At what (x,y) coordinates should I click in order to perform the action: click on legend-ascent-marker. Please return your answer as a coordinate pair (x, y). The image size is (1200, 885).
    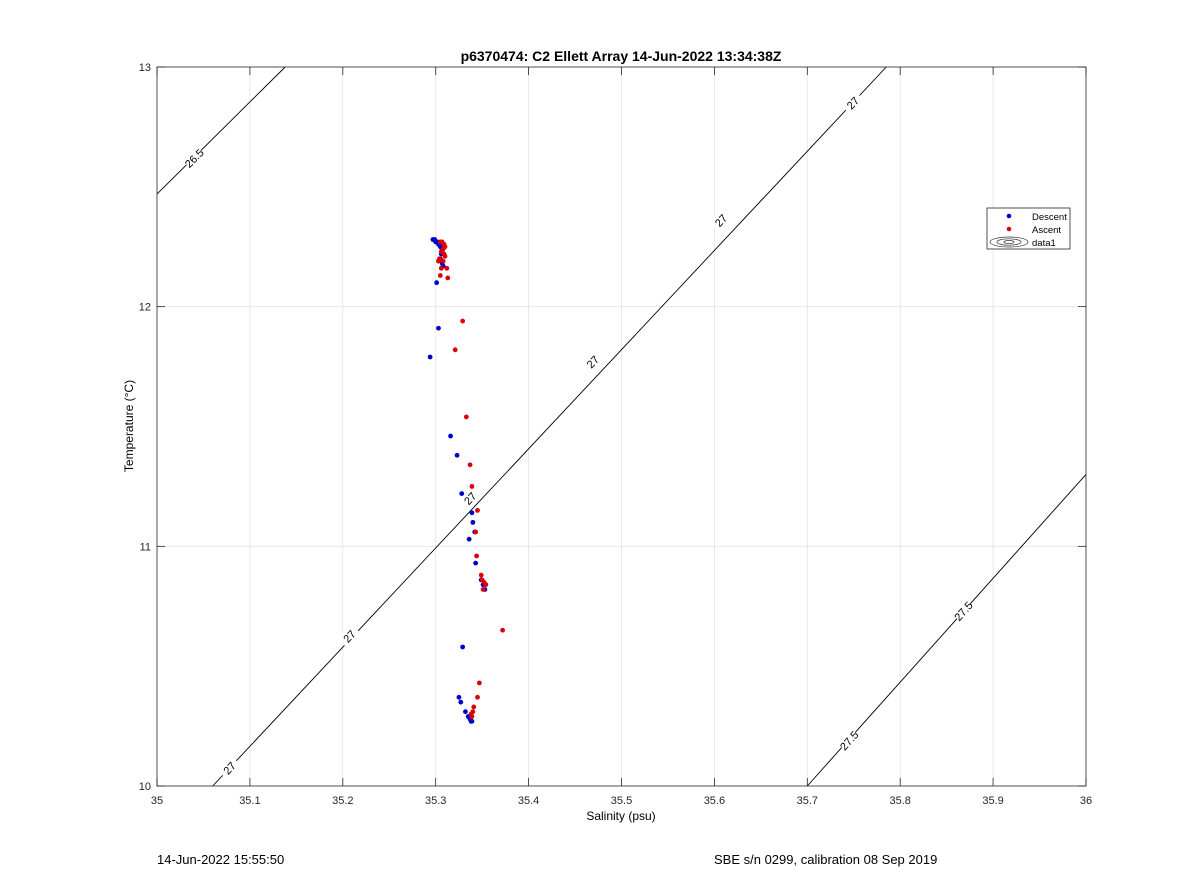
    Looking at the image, I should click on (1009, 229).